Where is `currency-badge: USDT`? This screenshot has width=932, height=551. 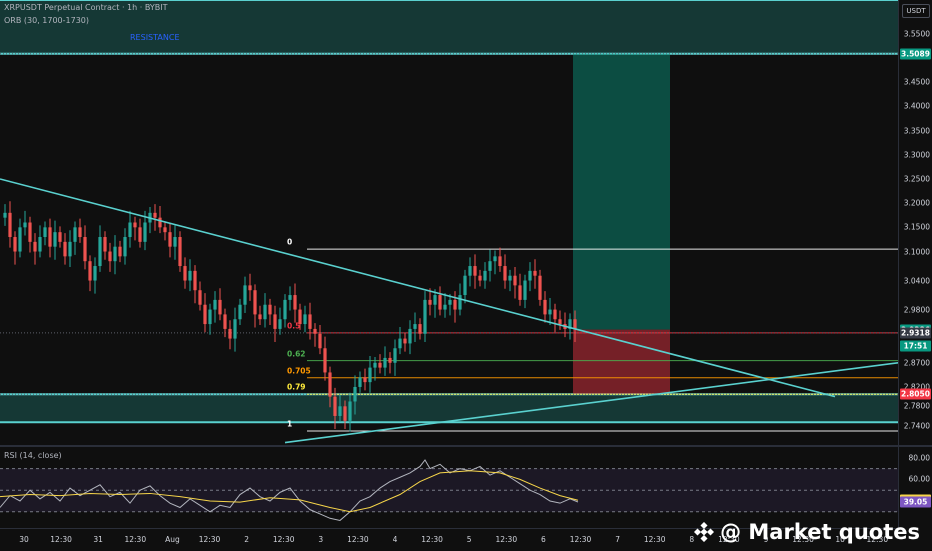 currency-badge: USDT is located at coordinates (916, 11).